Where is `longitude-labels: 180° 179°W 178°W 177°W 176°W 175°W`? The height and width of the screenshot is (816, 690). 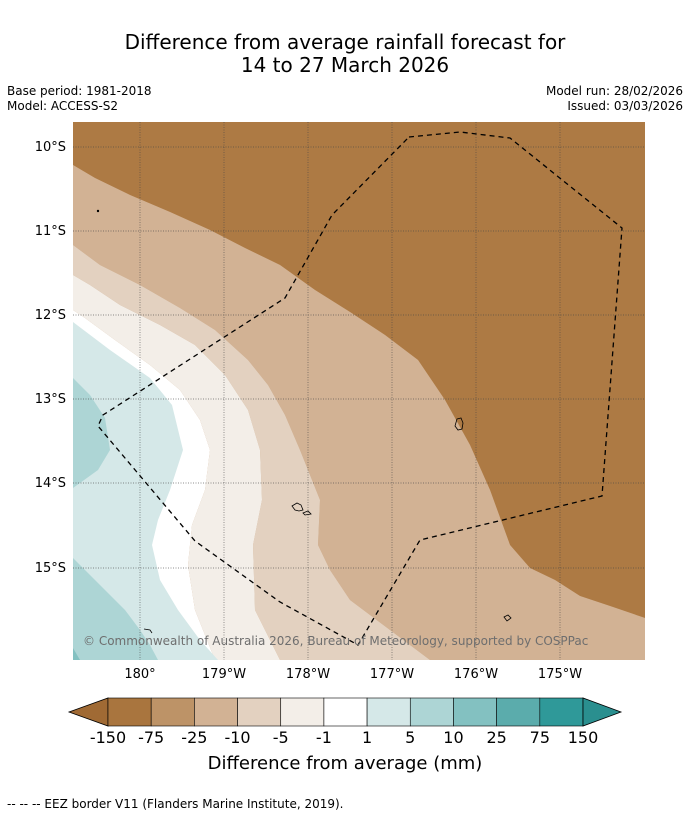 longitude-labels: 180° 179°W 178°W 177°W 176°W 175°W is located at coordinates (353, 674).